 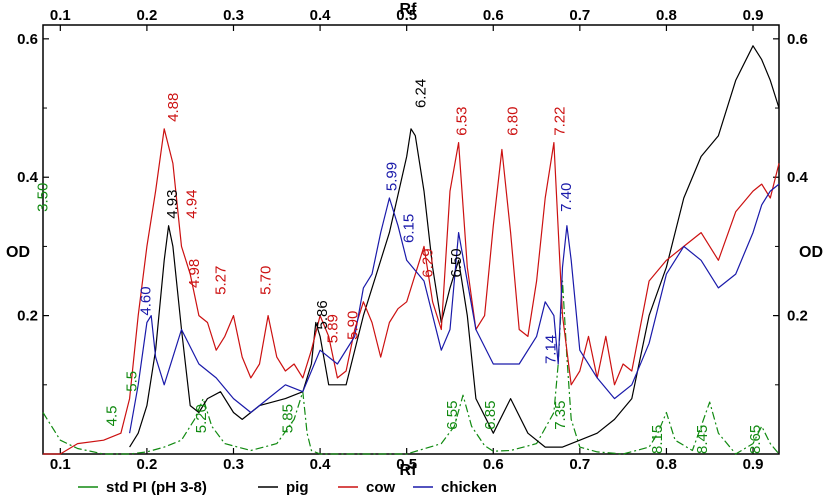 I want to click on peak-label: 6.55, so click(x=452, y=415).